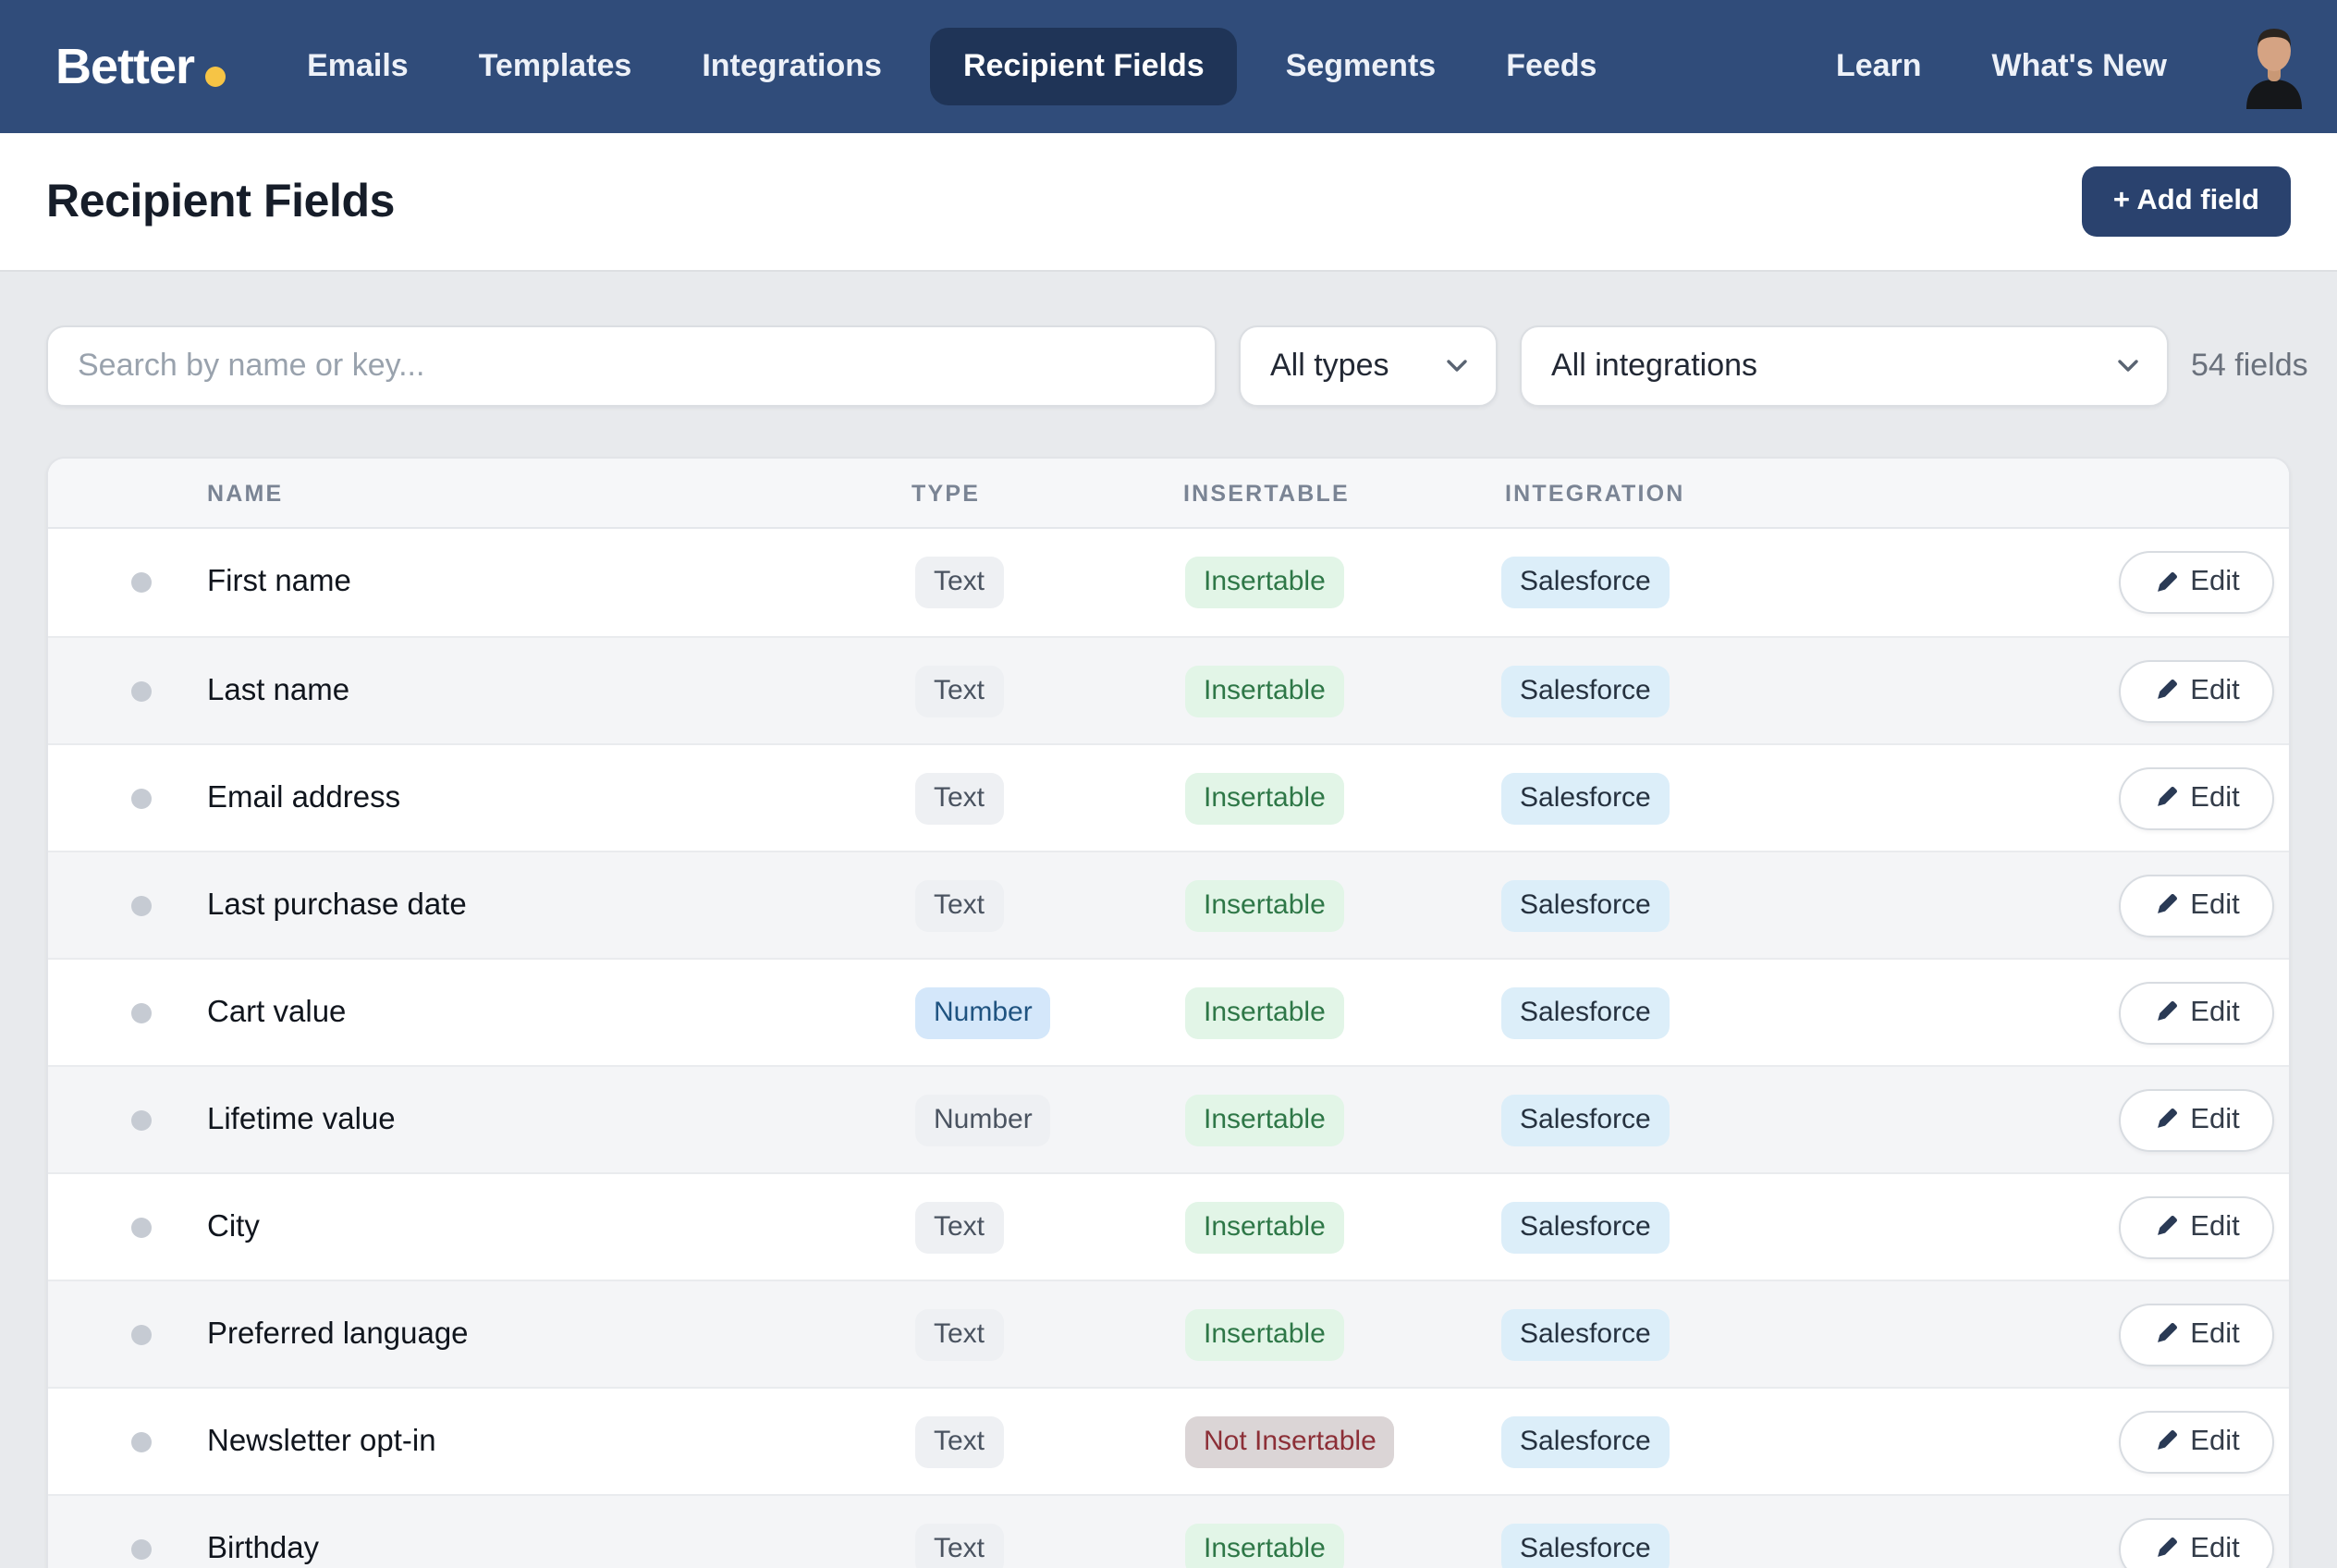 This screenshot has height=1568, width=2337. I want to click on integration-filter-select: All integrations, so click(1844, 366).